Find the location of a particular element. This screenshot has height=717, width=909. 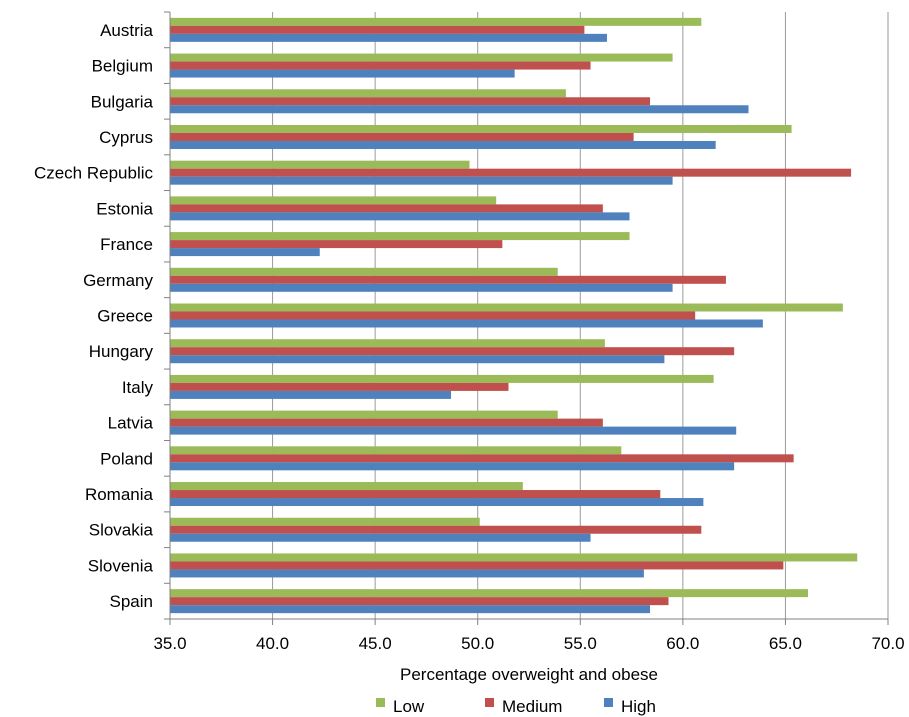

bar-low-bulgaria is located at coordinates (368, 93).